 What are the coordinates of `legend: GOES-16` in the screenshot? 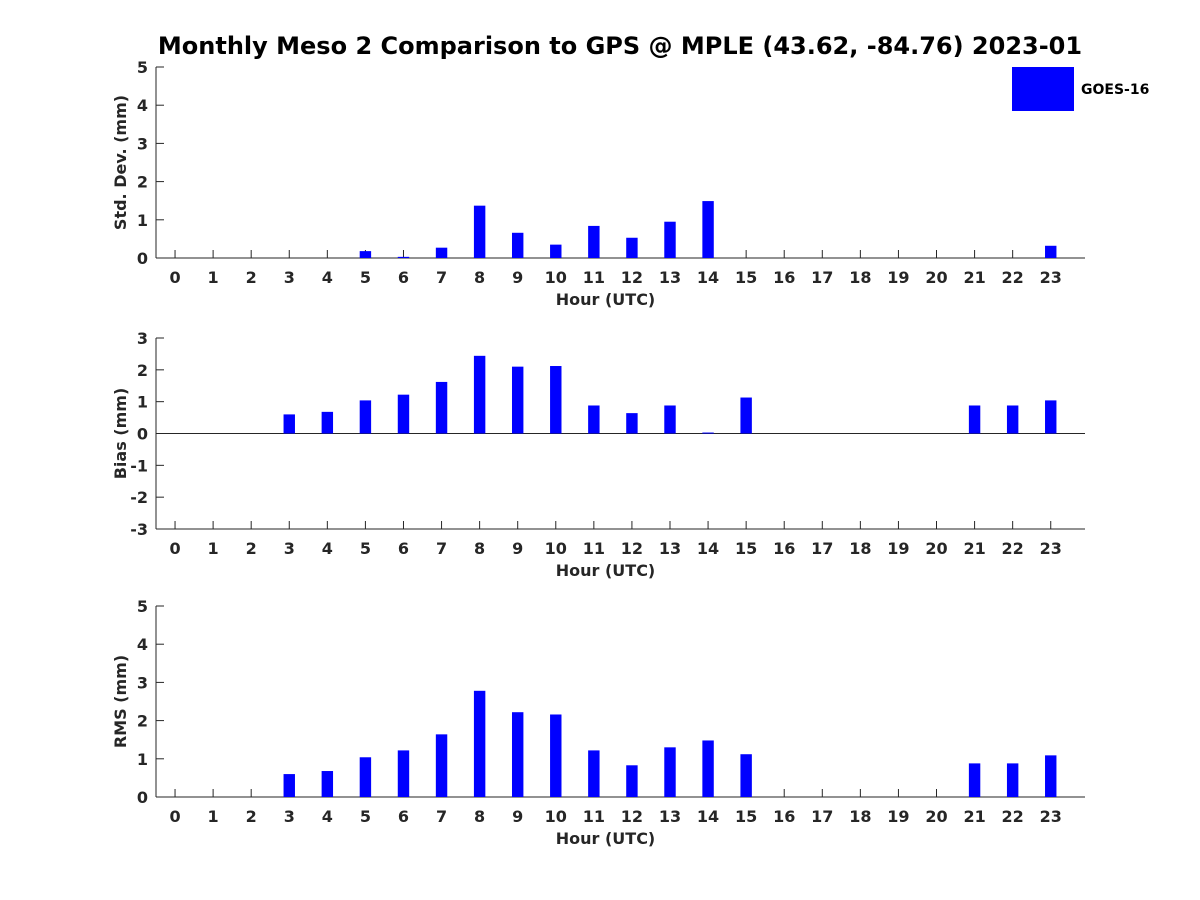 It's located at (1080, 89).